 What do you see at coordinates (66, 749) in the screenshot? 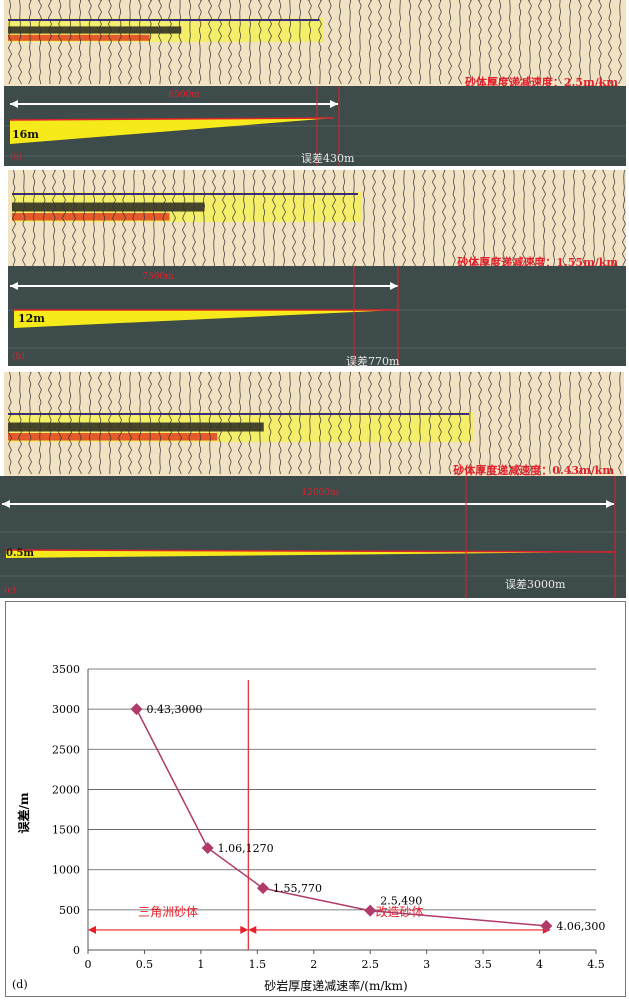
I see `y-tick-label: 2500` at bounding box center [66, 749].